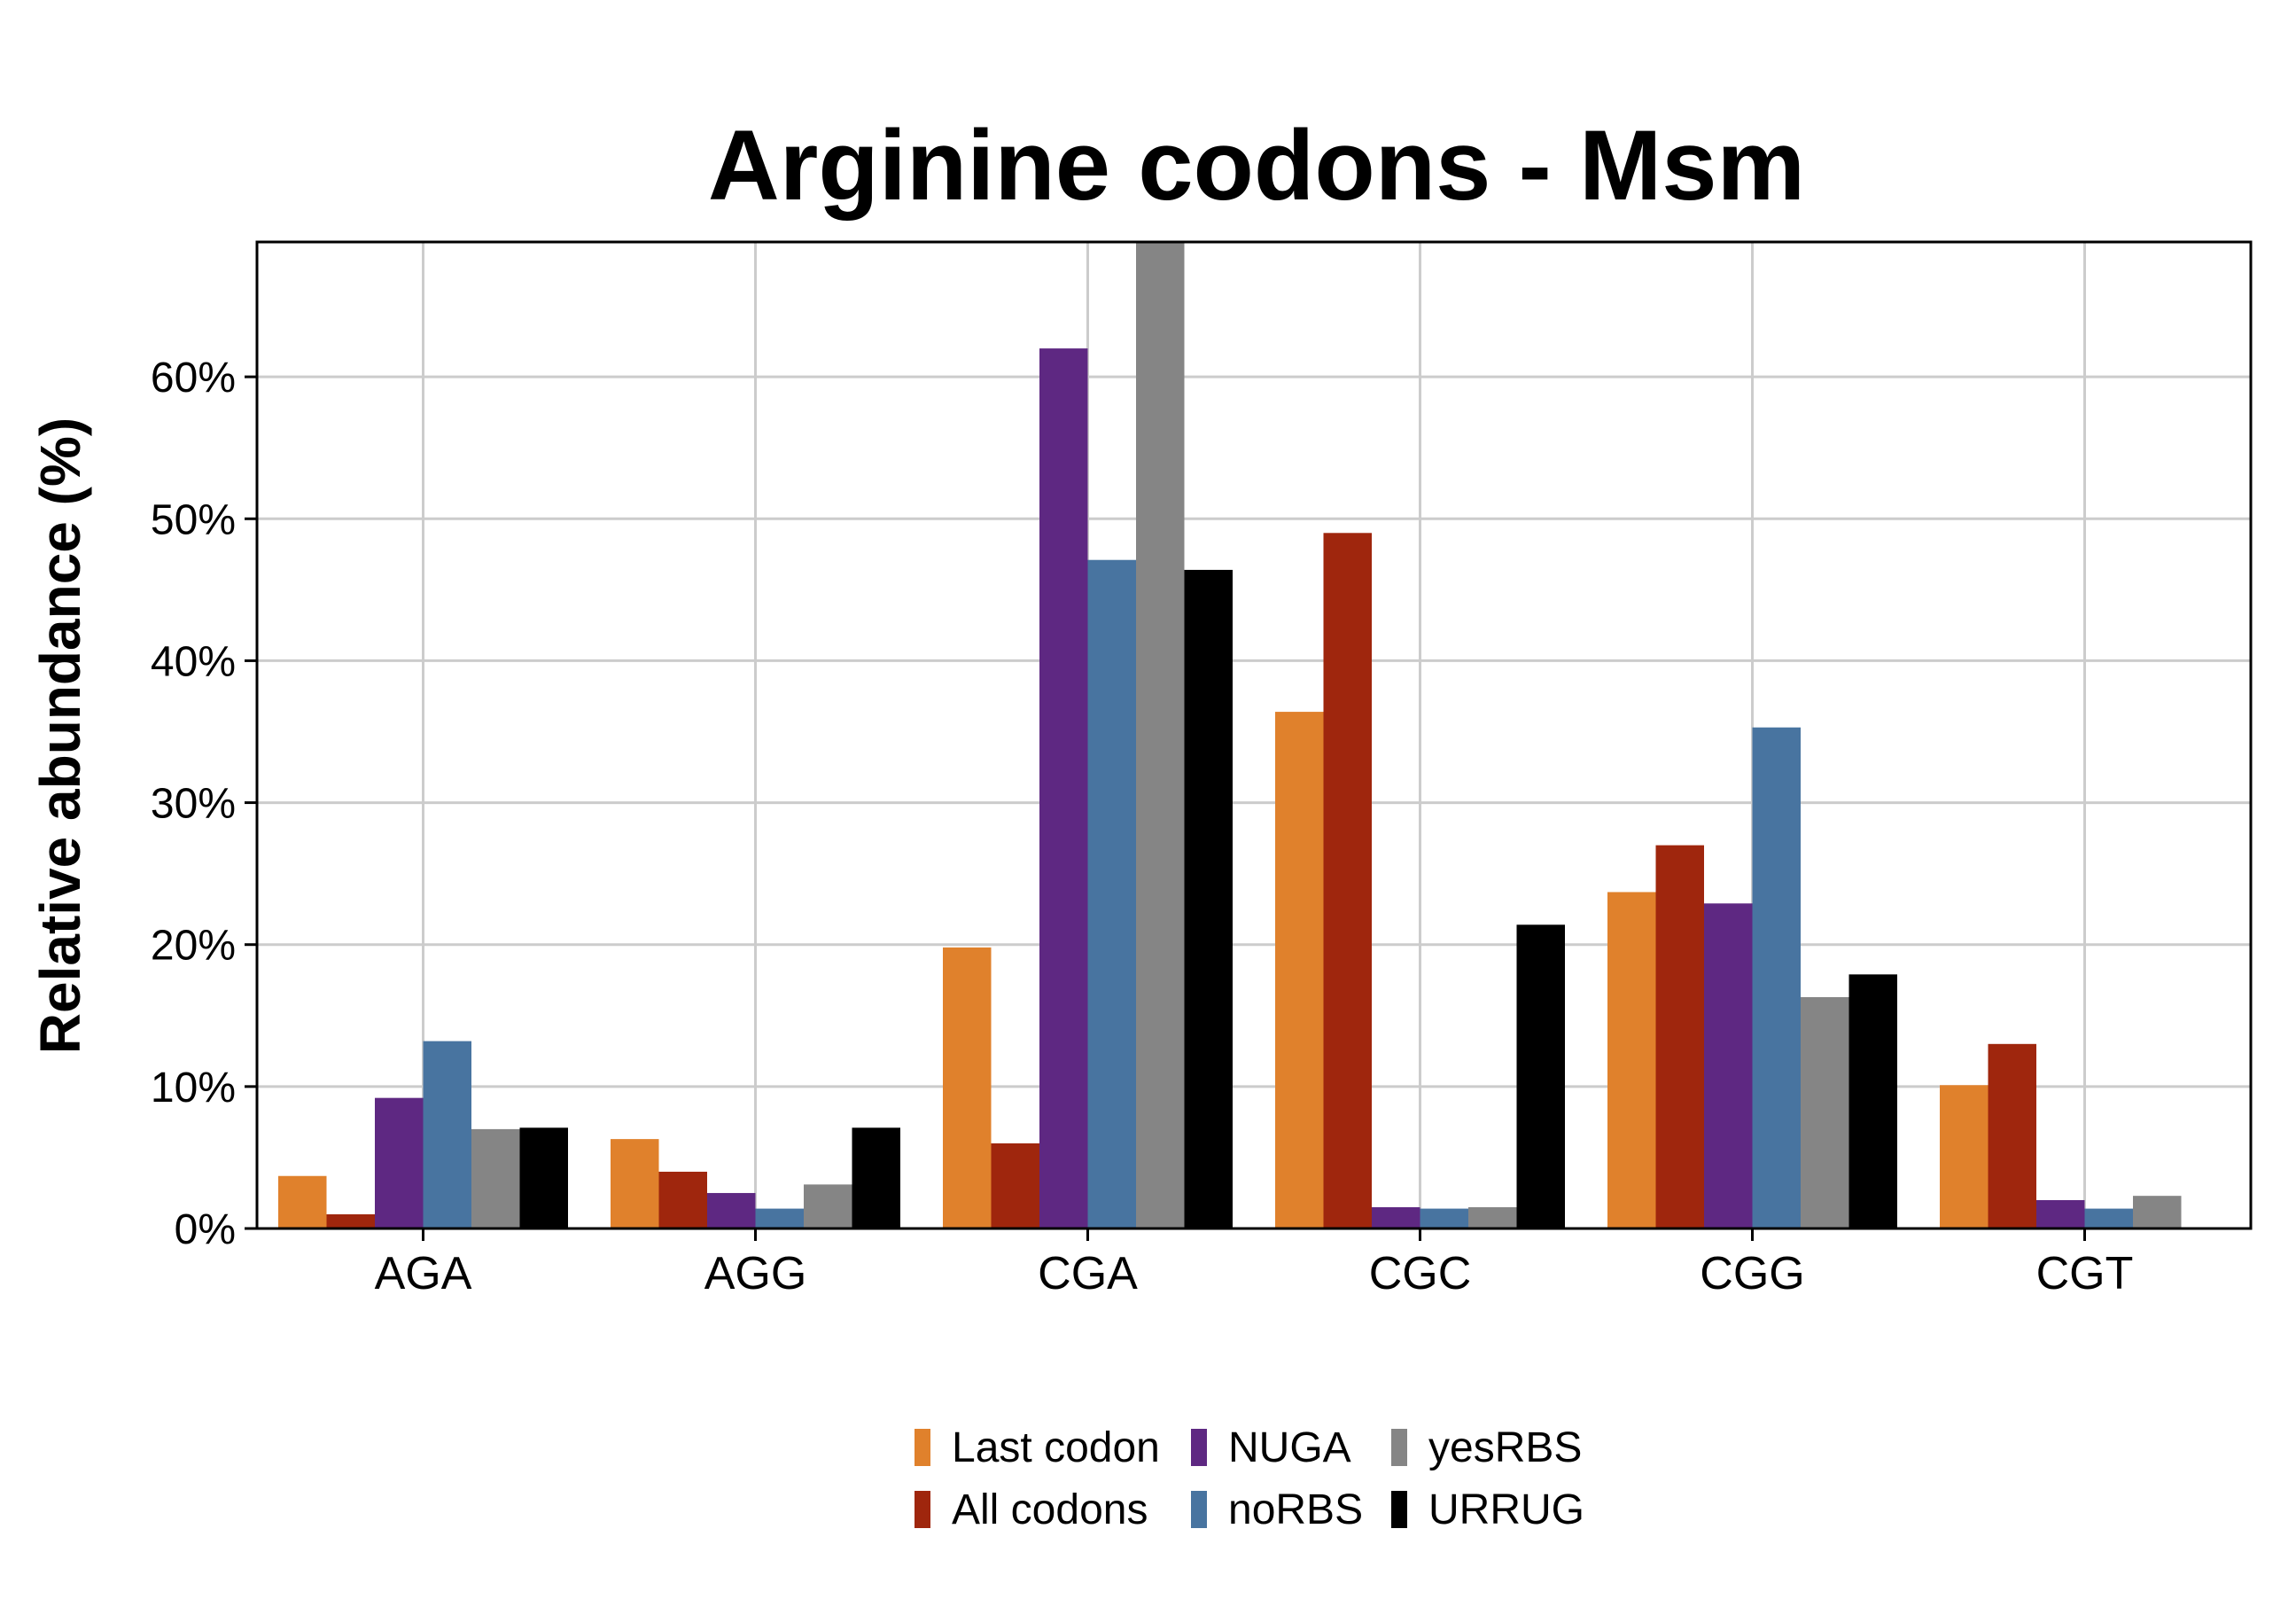 The width and height of the screenshot is (2296, 1599). I want to click on x-tick-label: AGA, so click(423, 1273).